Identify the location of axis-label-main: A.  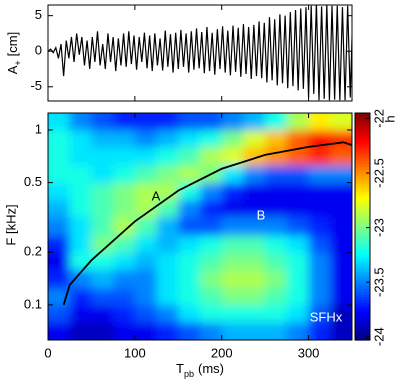
(12, 69).